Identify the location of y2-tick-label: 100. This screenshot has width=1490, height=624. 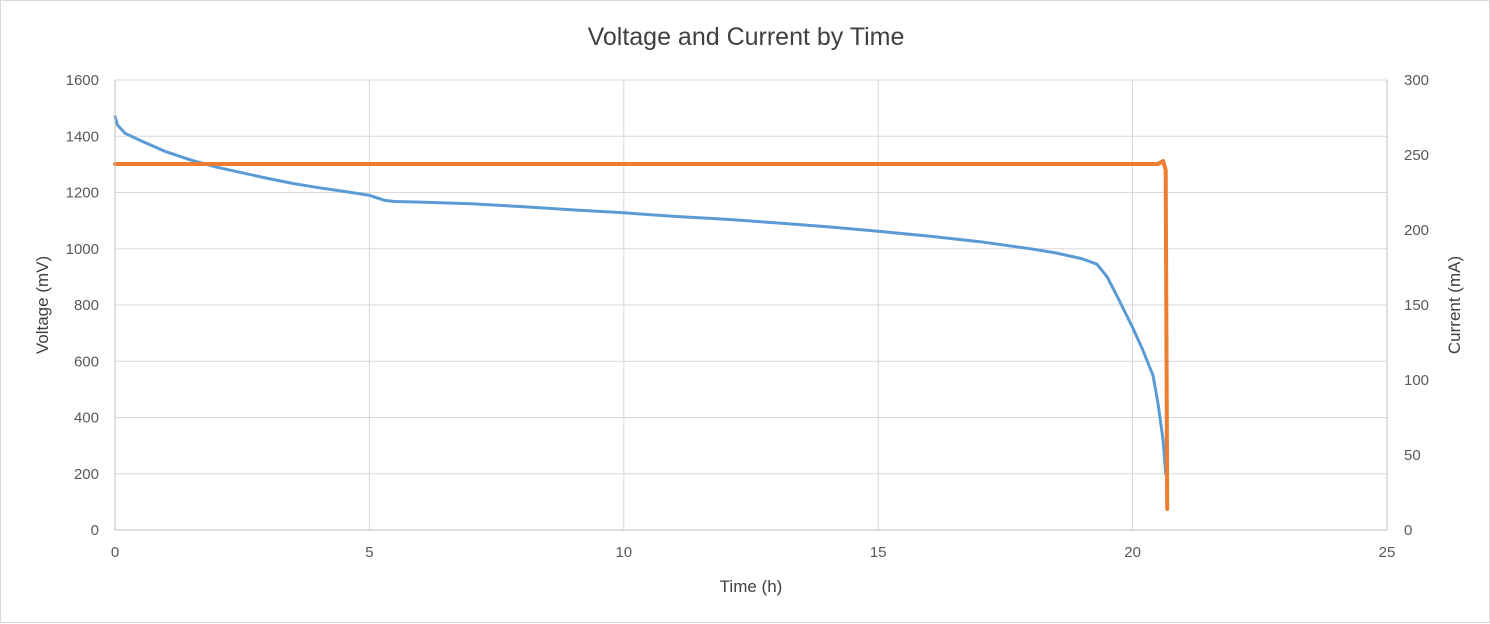
(1416, 380).